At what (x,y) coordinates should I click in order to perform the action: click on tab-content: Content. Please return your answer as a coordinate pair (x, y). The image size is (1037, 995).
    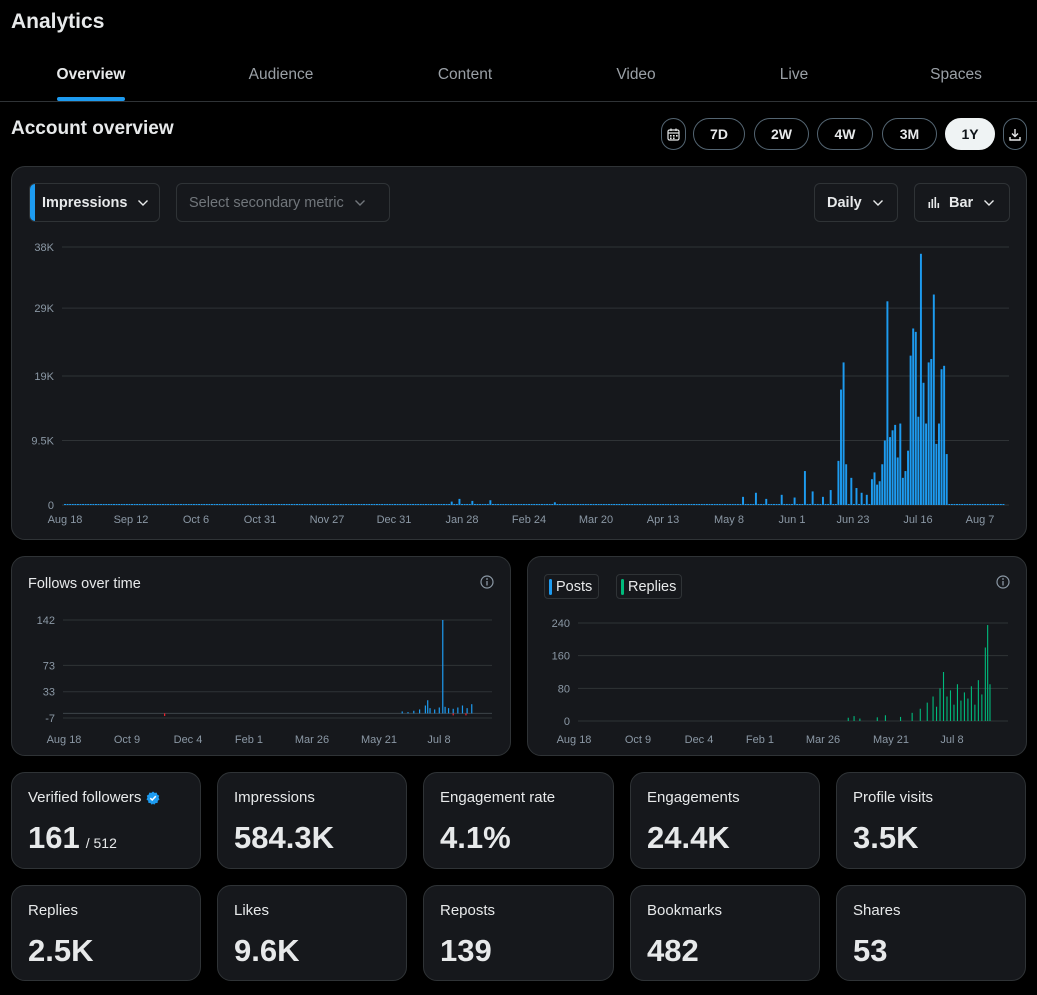
    Looking at the image, I should click on (465, 74).